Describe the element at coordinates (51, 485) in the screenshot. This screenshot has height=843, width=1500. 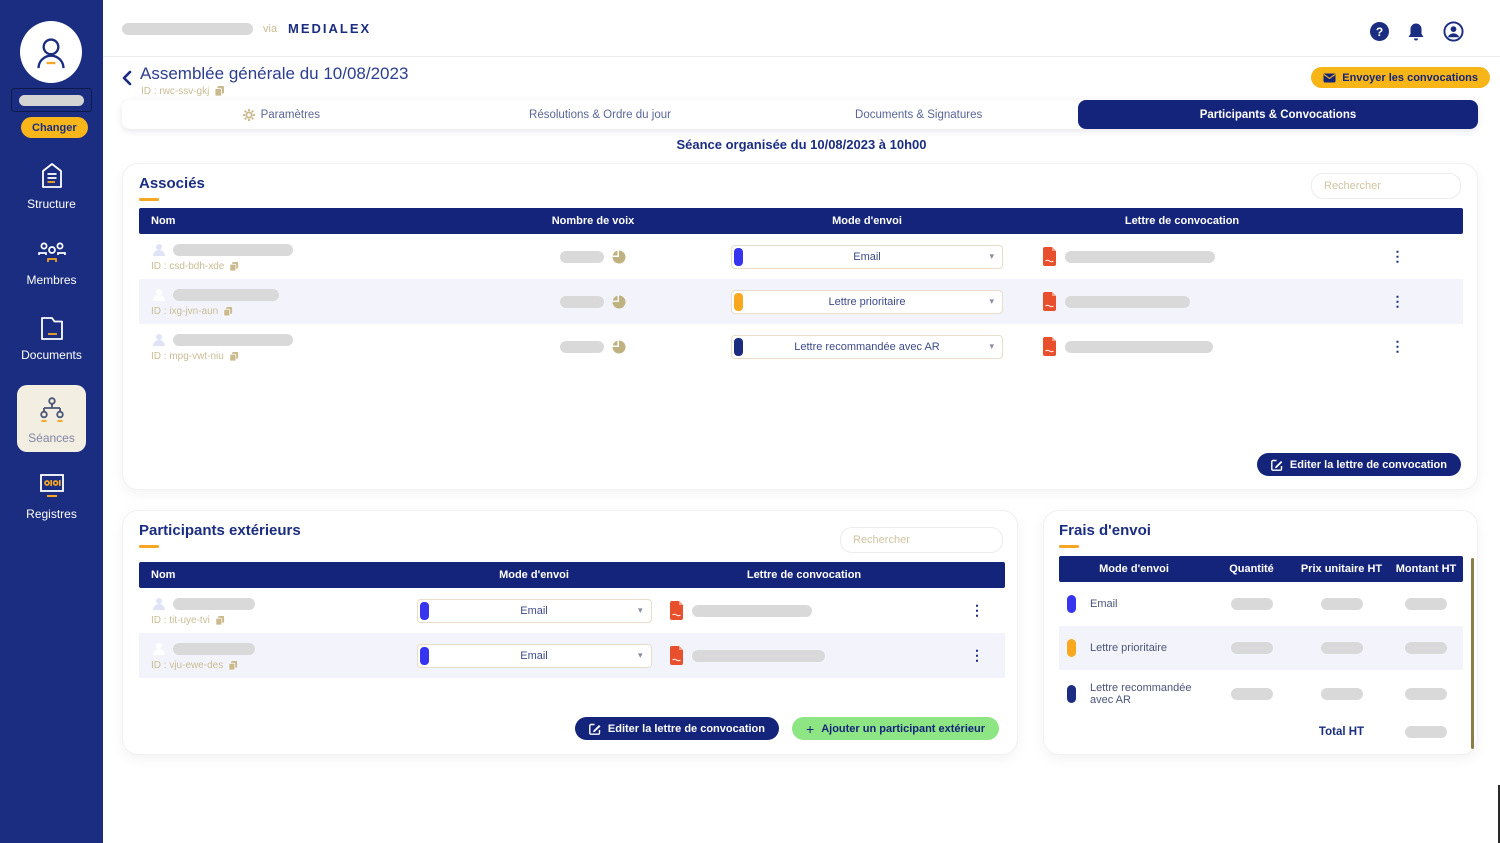
I see `registres-icon` at that location.